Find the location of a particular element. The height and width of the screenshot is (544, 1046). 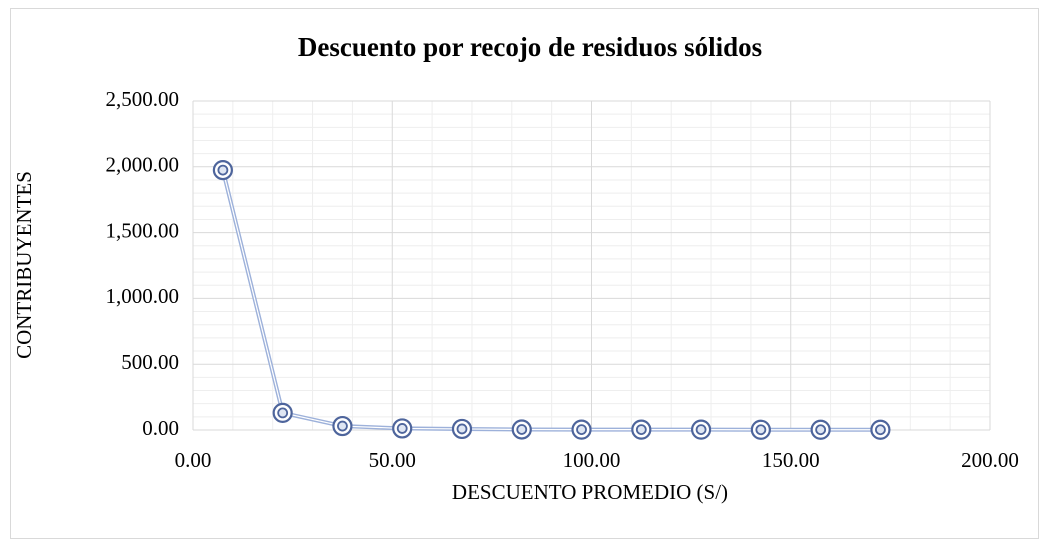

chart-title: Descuento por recojo de residuos sólidos is located at coordinates (530, 47).